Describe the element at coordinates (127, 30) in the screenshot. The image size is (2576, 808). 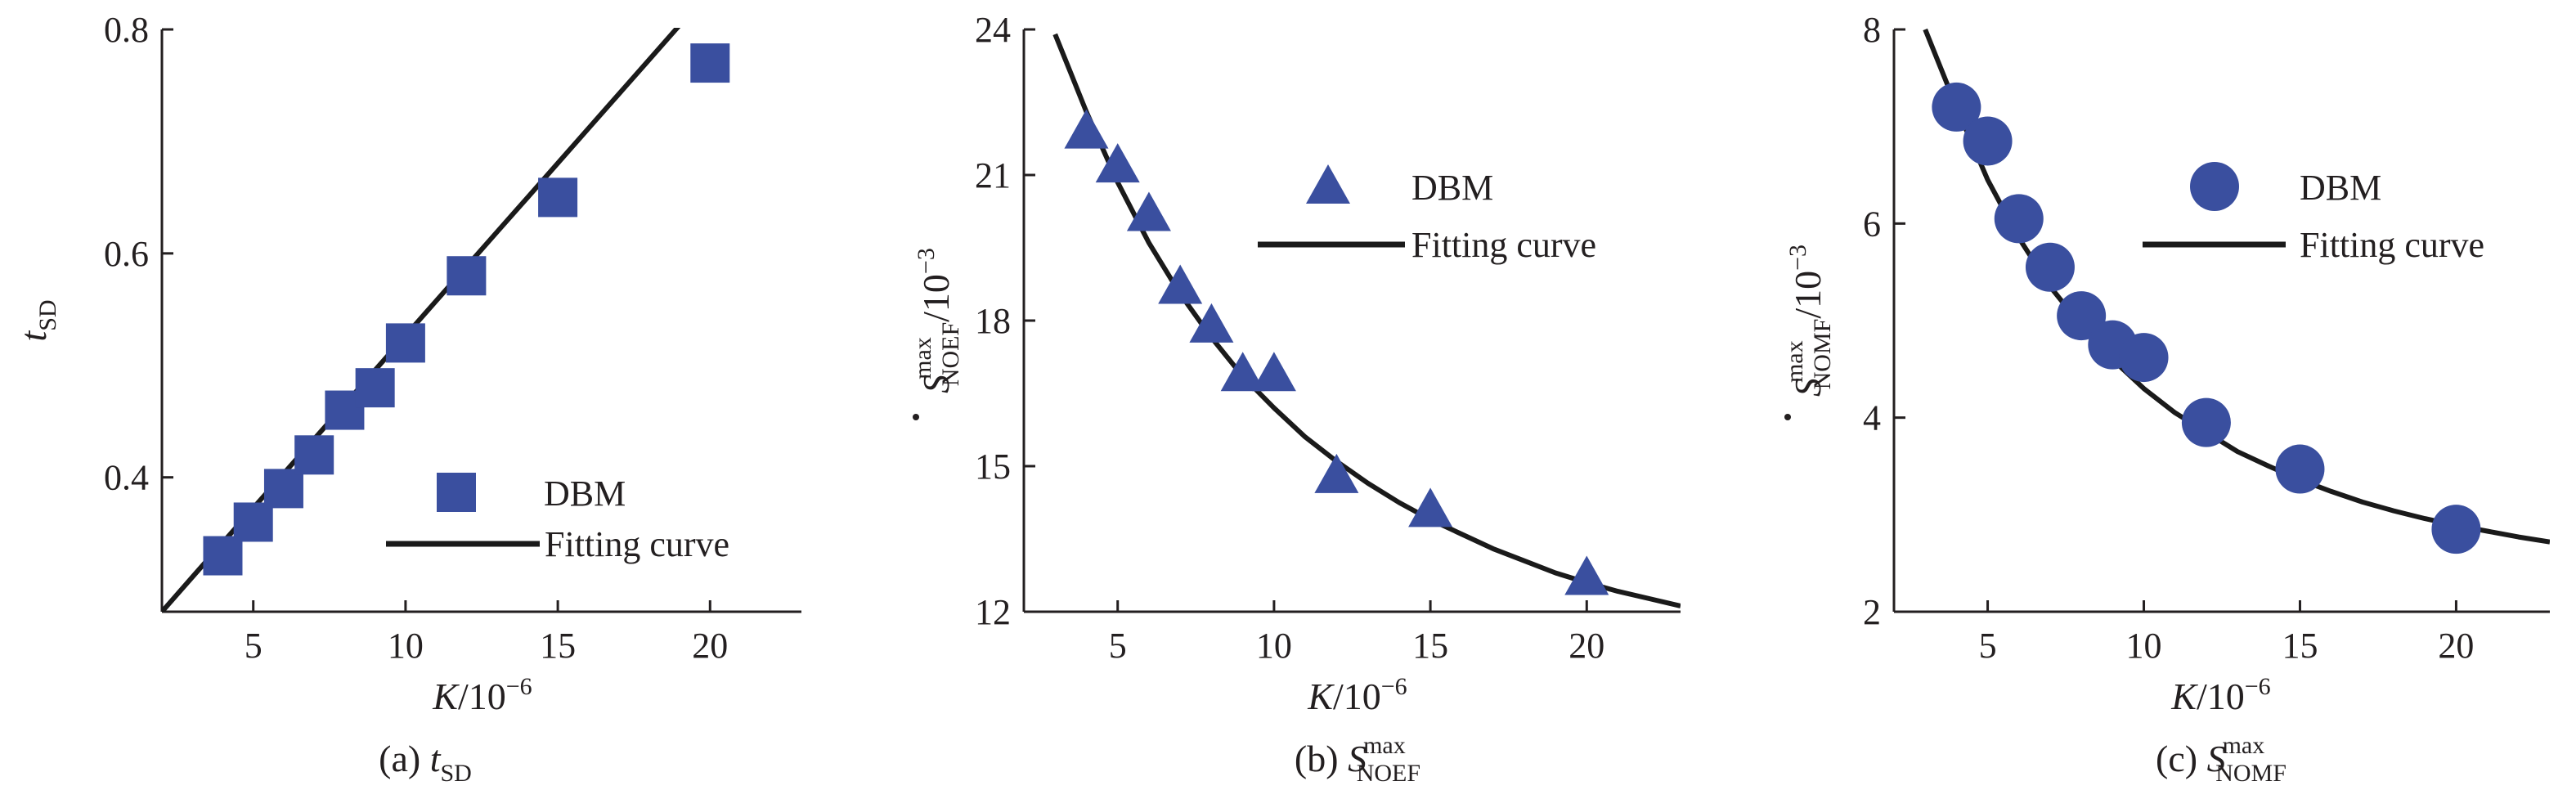
I see `y-tick-label: 0.8` at that location.